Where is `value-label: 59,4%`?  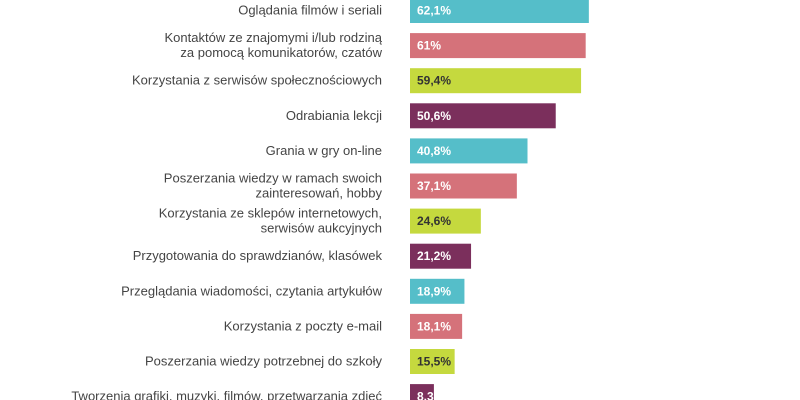 value-label: 59,4% is located at coordinates (434, 81).